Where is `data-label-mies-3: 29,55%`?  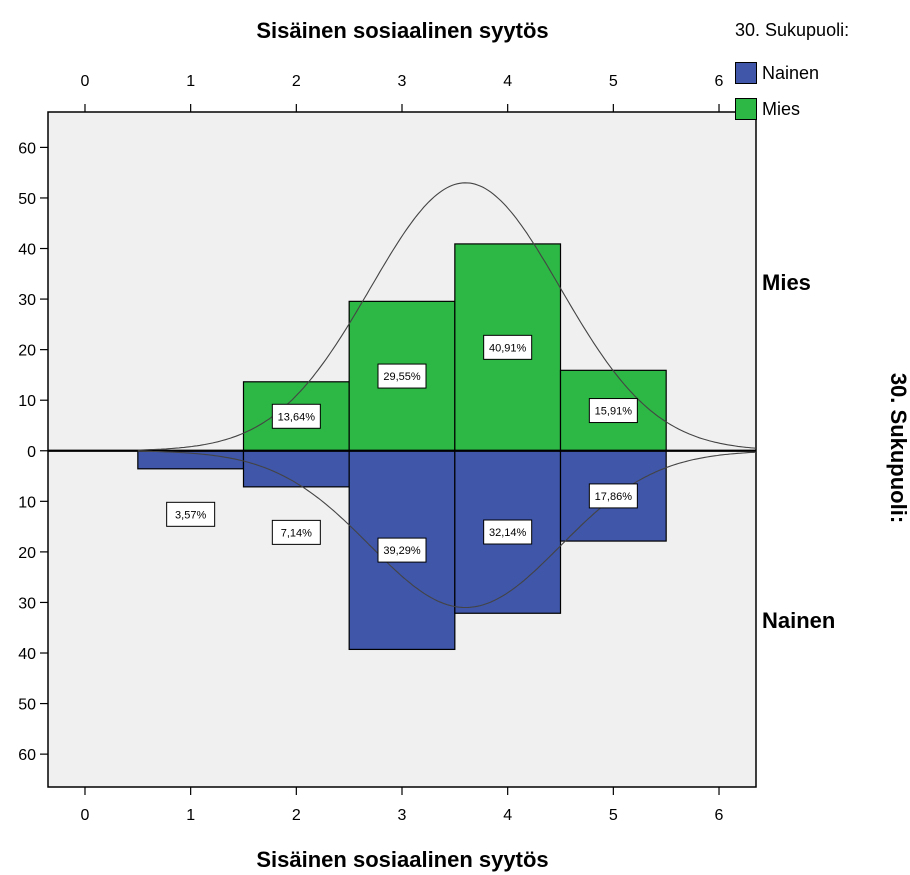
data-label-mies-3: 29,55% is located at coordinates (402, 377).